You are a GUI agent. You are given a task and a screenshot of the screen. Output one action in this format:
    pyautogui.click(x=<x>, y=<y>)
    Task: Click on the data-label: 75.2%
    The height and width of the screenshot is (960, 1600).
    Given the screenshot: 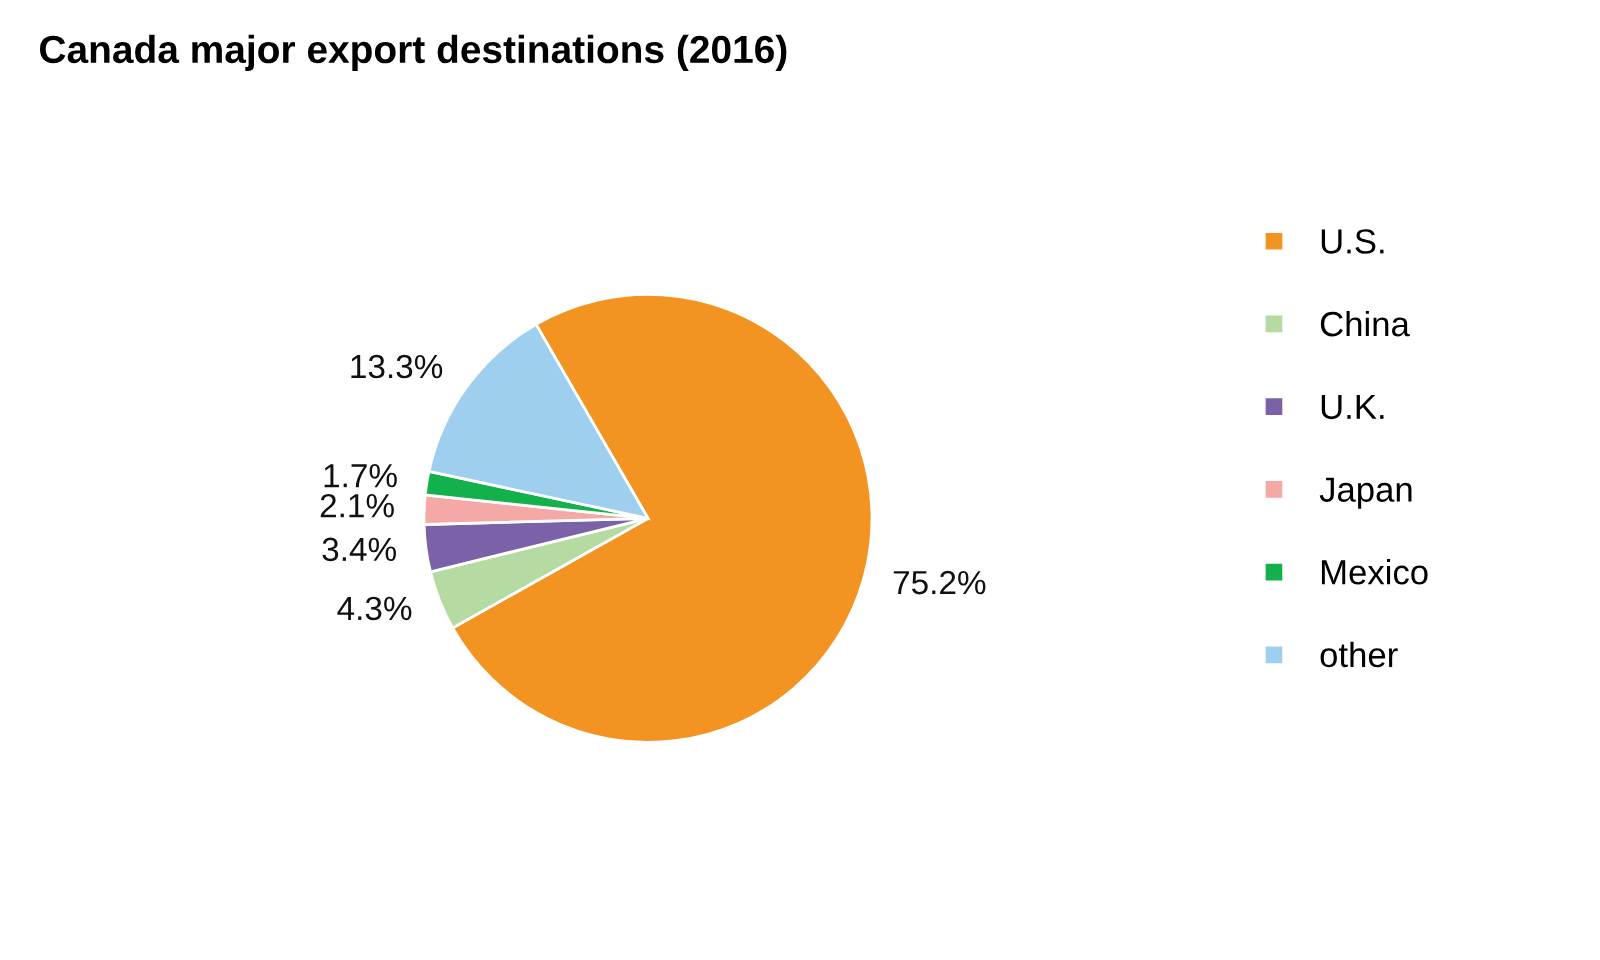 What is the action you would take?
    pyautogui.click(x=939, y=582)
    